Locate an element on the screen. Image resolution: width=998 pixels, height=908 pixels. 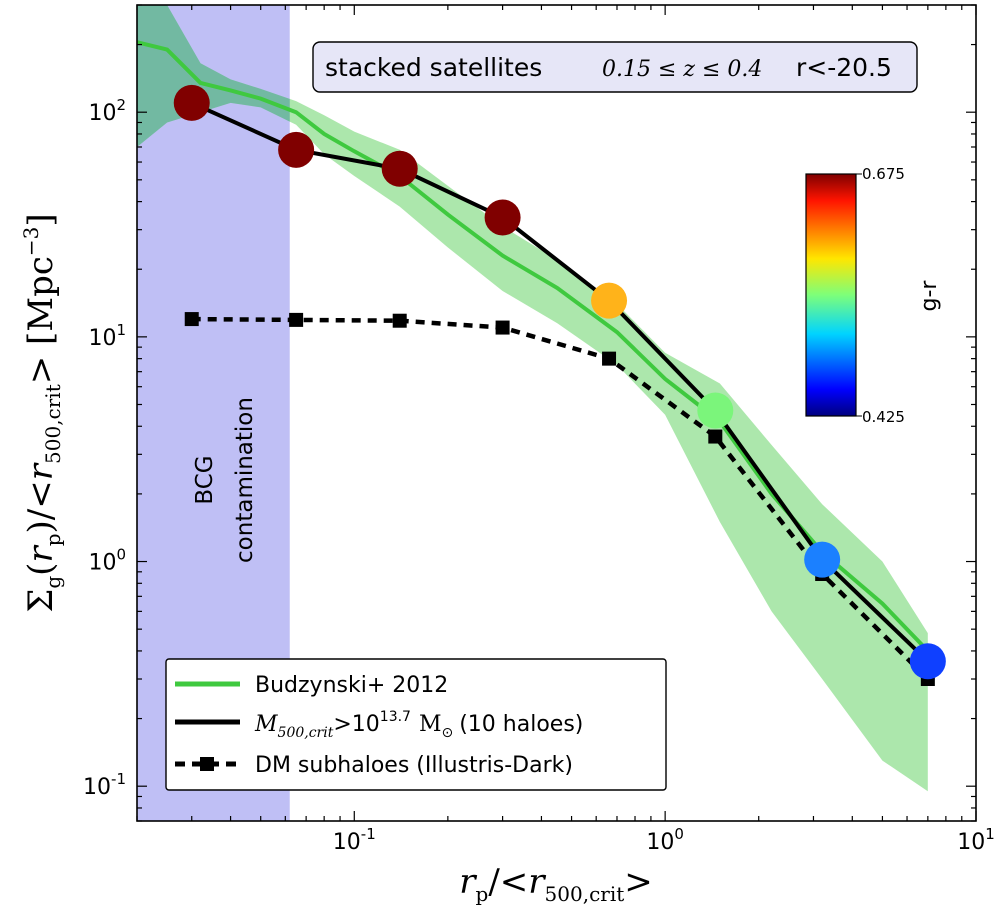
title-redshift: 0.15 ≤ z ≤ 0.4 is located at coordinates (682, 69).